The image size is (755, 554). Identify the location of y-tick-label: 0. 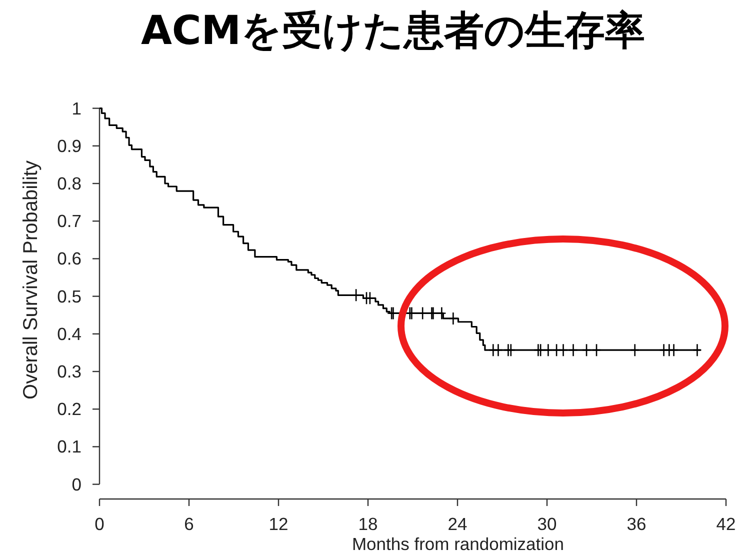
(77, 484).